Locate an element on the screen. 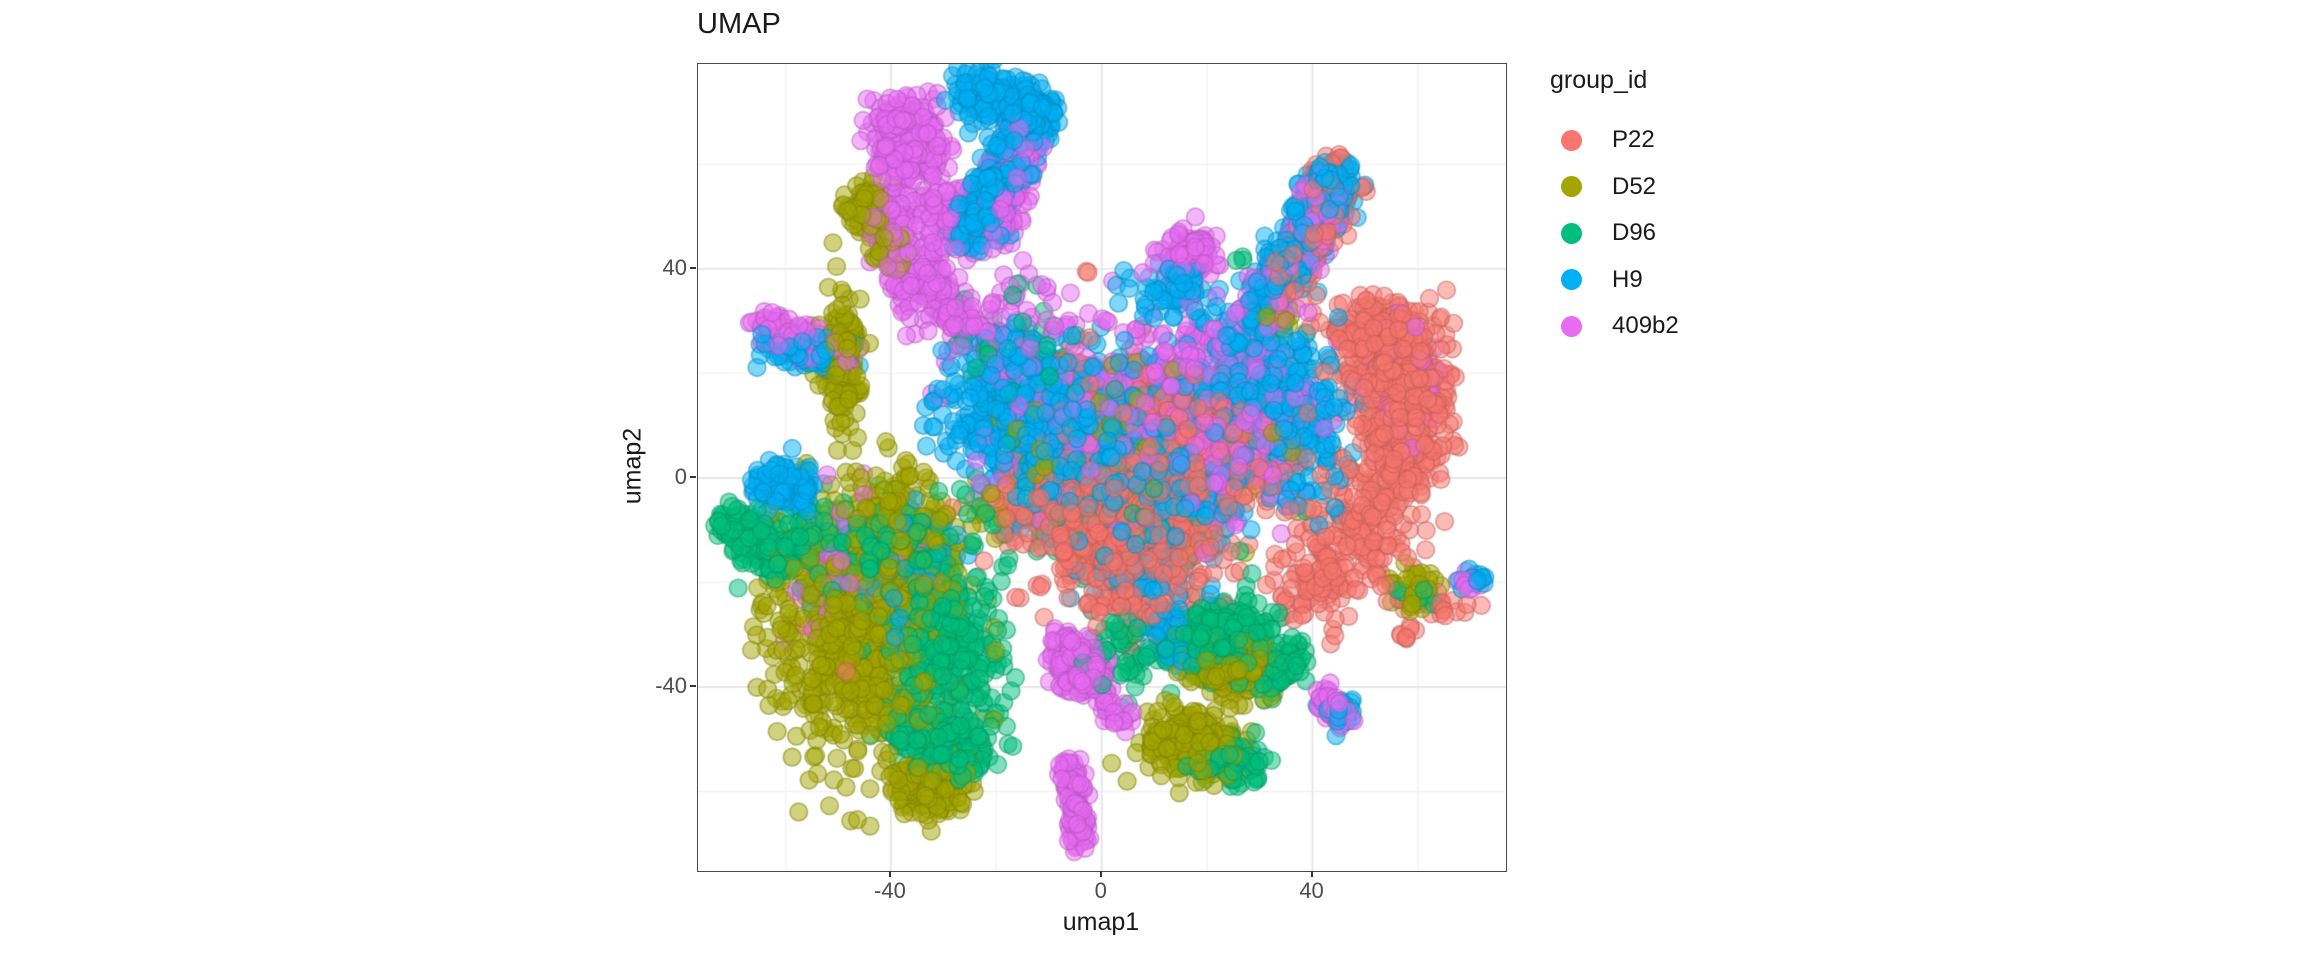  legend-label: 409b2 is located at coordinates (1645, 326).